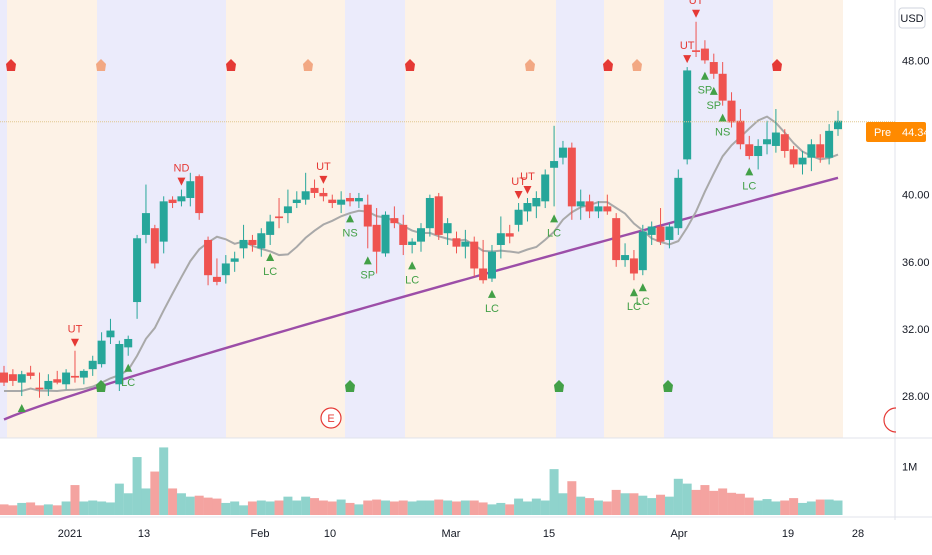 Image resolution: width=932 pixels, height=555 pixels. What do you see at coordinates (882, 133) in the screenshot?
I see `price-tag-label: Pre` at bounding box center [882, 133].